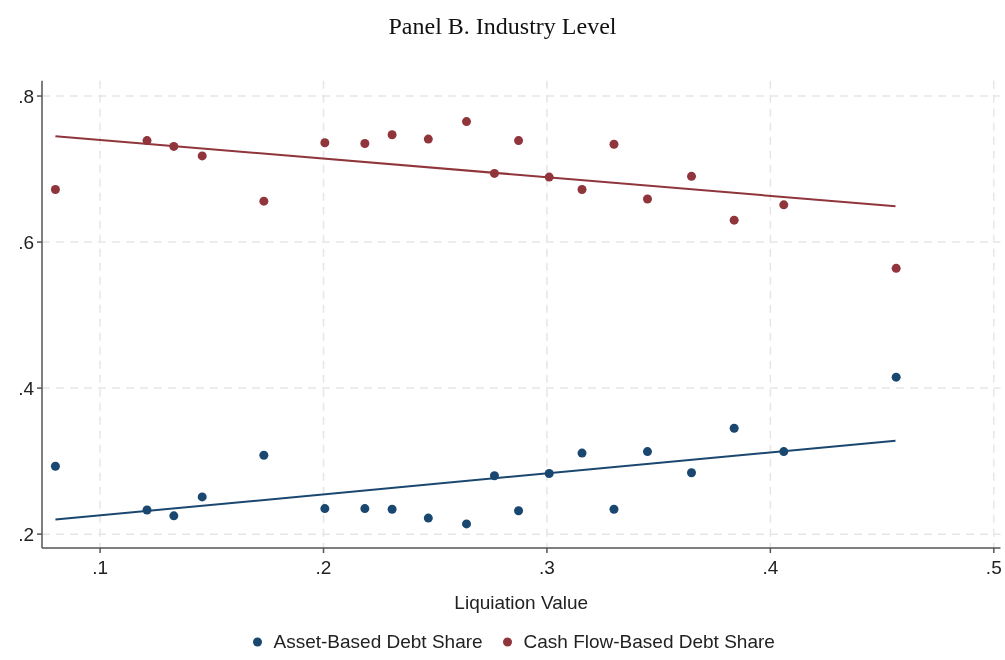  Describe the element at coordinates (649, 641) in the screenshot. I see `legend-label: Cash Flow-Based Debt Share` at that location.